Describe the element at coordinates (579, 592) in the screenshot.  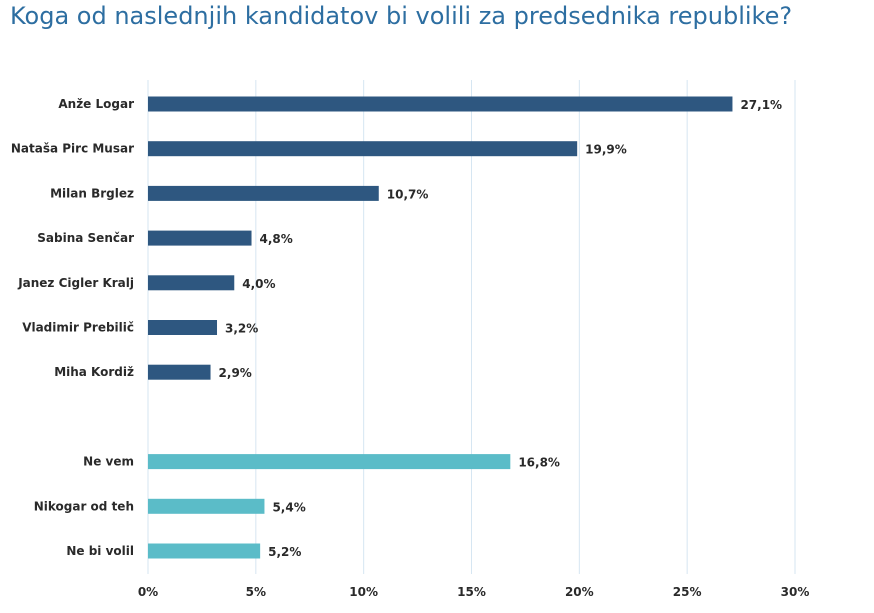
I see `x-tick-label: 20%` at that location.